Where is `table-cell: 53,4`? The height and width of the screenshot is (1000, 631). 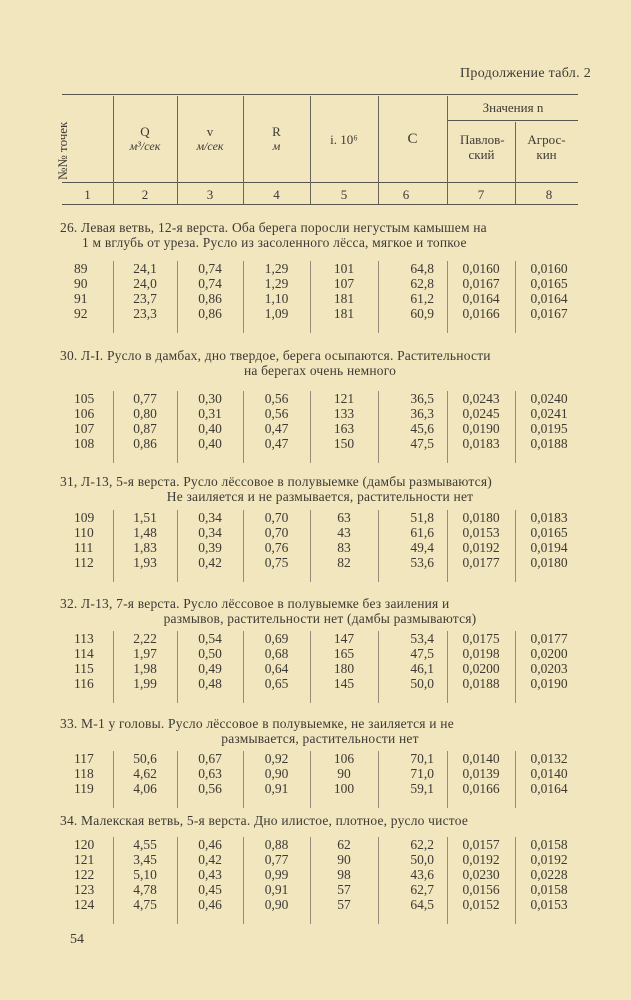
table-cell: 53,4 is located at coordinates (422, 638).